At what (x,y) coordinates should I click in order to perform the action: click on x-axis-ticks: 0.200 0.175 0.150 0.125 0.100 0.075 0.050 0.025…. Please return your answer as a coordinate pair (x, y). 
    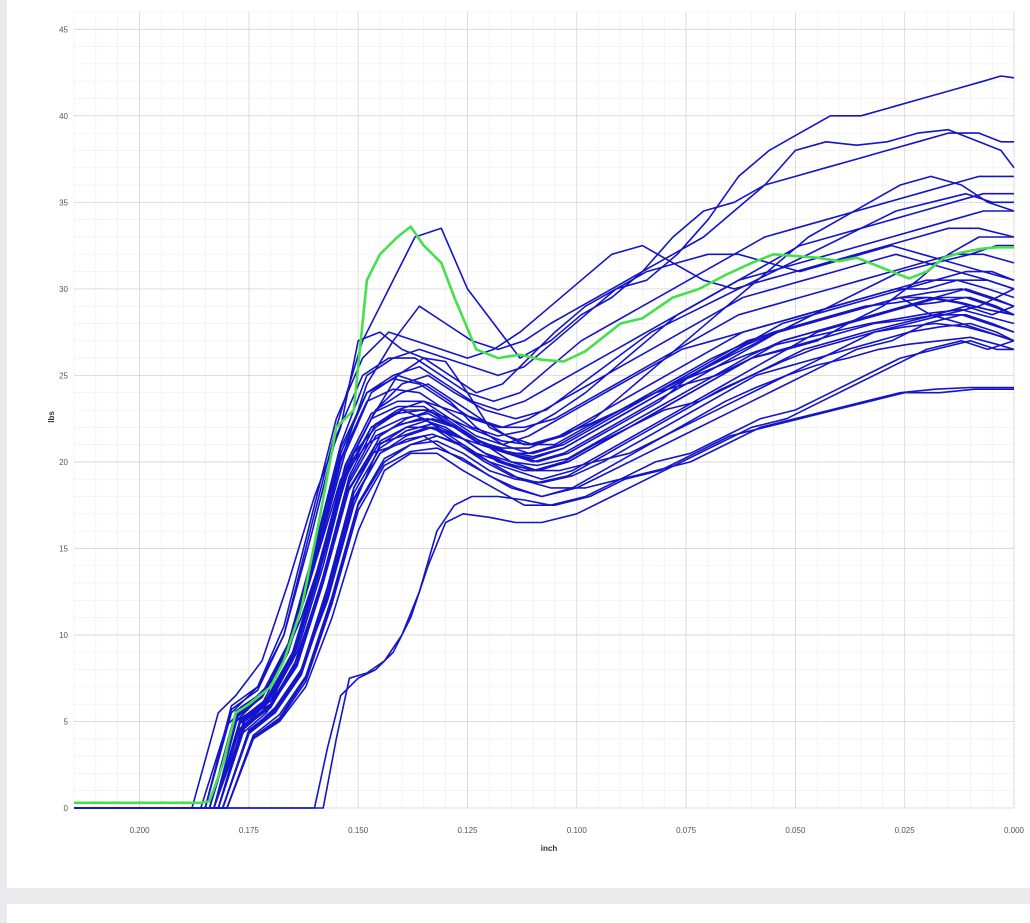
    Looking at the image, I should click on (577, 830).